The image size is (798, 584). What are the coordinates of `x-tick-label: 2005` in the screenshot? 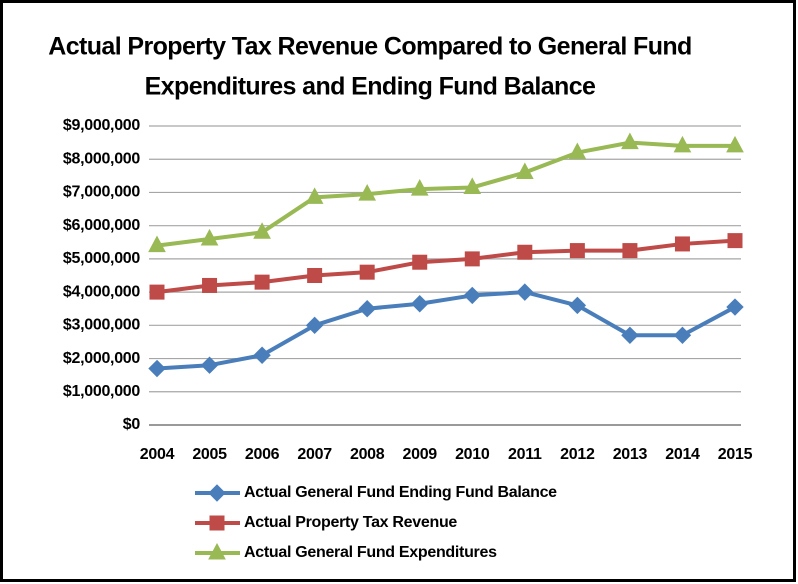 It's located at (209, 454).